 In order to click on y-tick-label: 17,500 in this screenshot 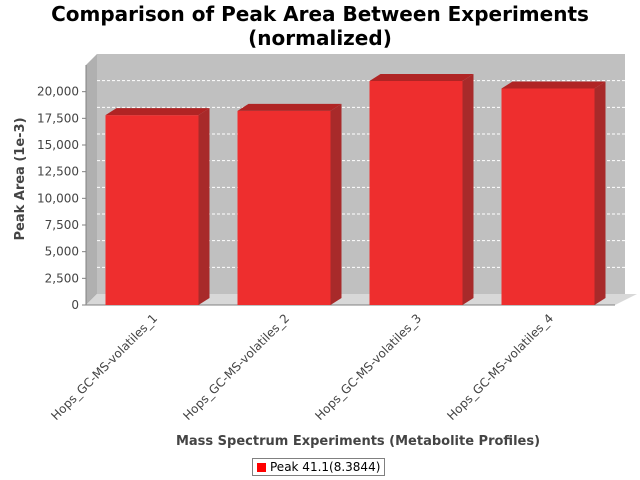, I will do `click(58, 118)`.